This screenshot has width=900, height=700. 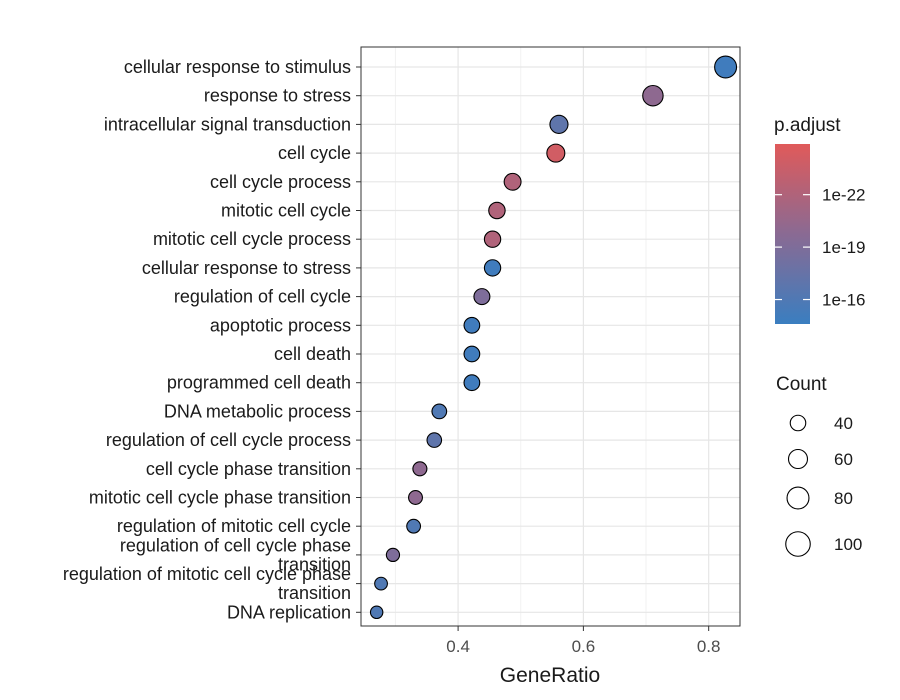 I want to click on category-label: response to stress, so click(x=277, y=96).